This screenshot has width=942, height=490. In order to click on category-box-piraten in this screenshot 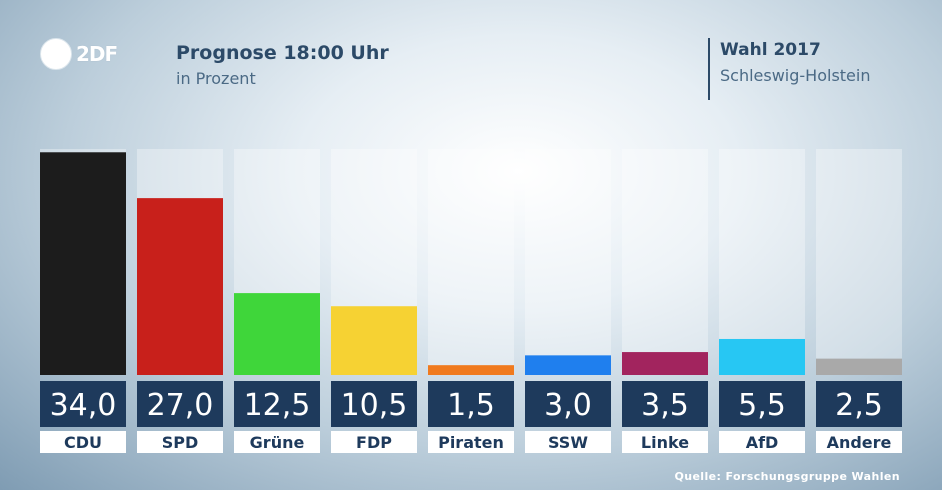, I will do `click(471, 442)`.